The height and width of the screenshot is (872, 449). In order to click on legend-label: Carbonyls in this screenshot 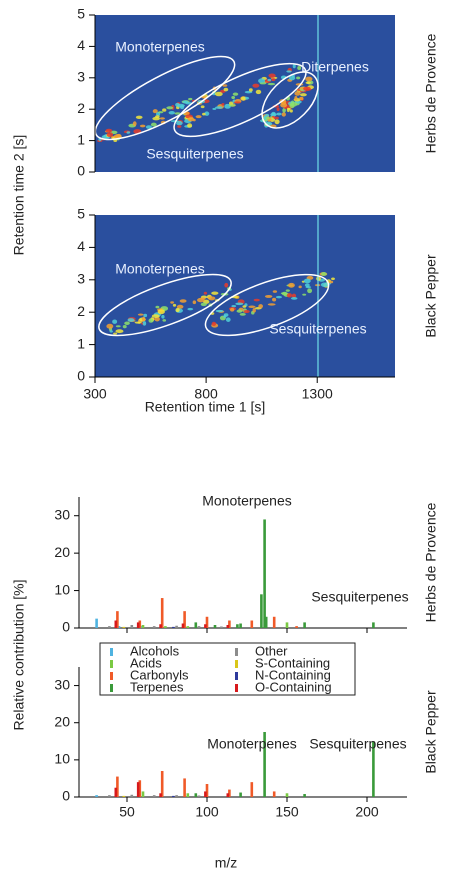, I will do `click(159, 674)`.